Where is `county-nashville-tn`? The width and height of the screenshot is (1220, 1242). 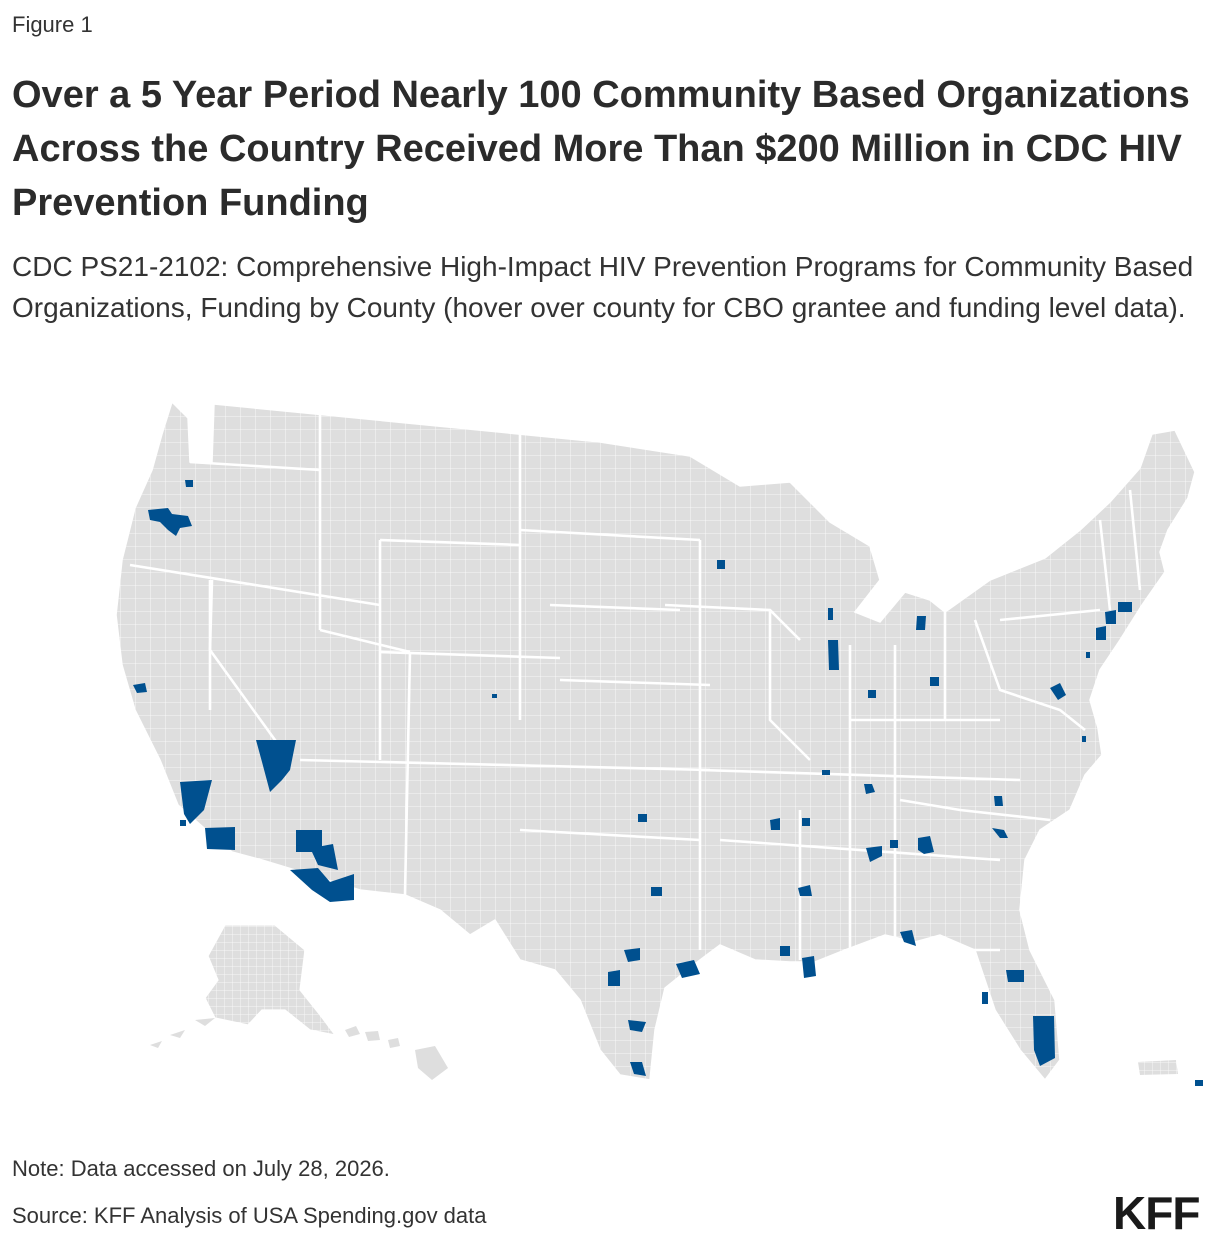 county-nashville-tn is located at coordinates (869, 789).